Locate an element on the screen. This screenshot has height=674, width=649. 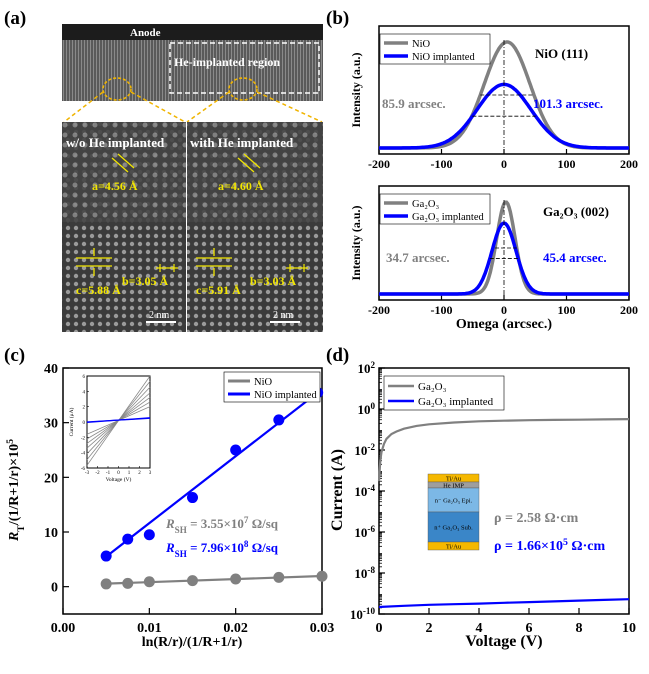
y-tick-label: 0 is located at coordinates (54, 588).